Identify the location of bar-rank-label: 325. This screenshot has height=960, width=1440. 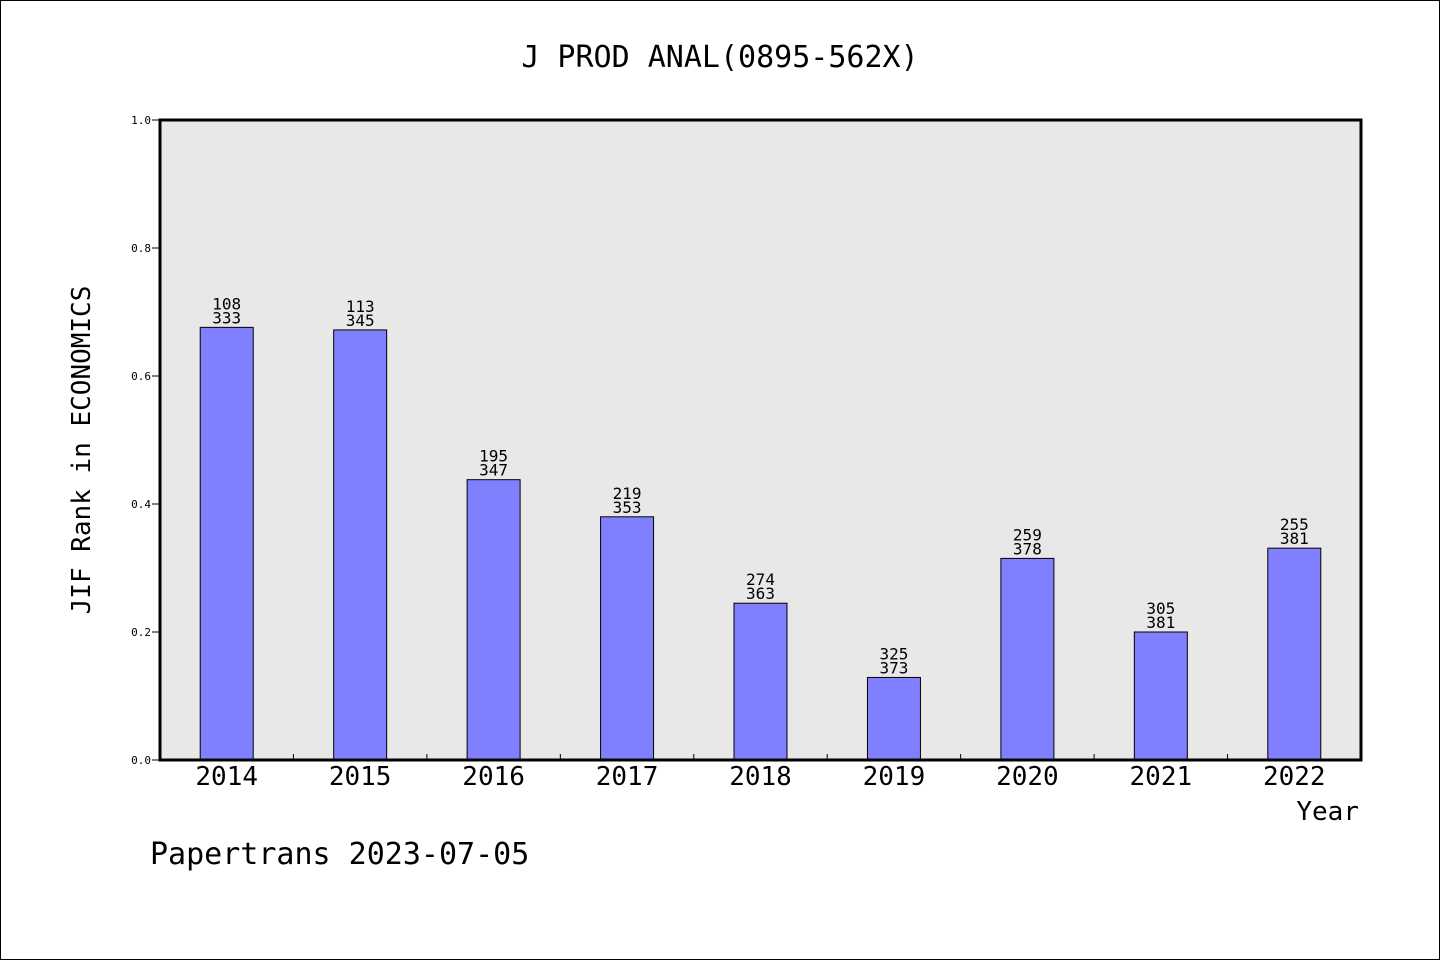
(893, 653).